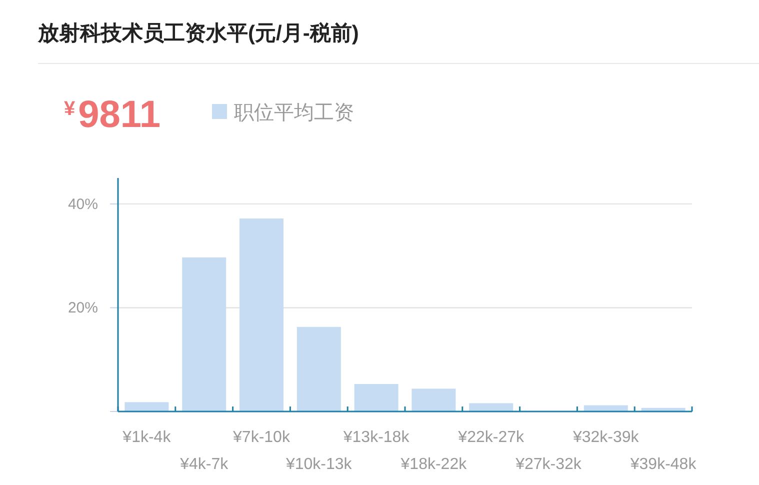 The height and width of the screenshot is (485, 759). What do you see at coordinates (204, 464) in the screenshot?
I see `x-tick-label: ¥4k-7k` at bounding box center [204, 464].